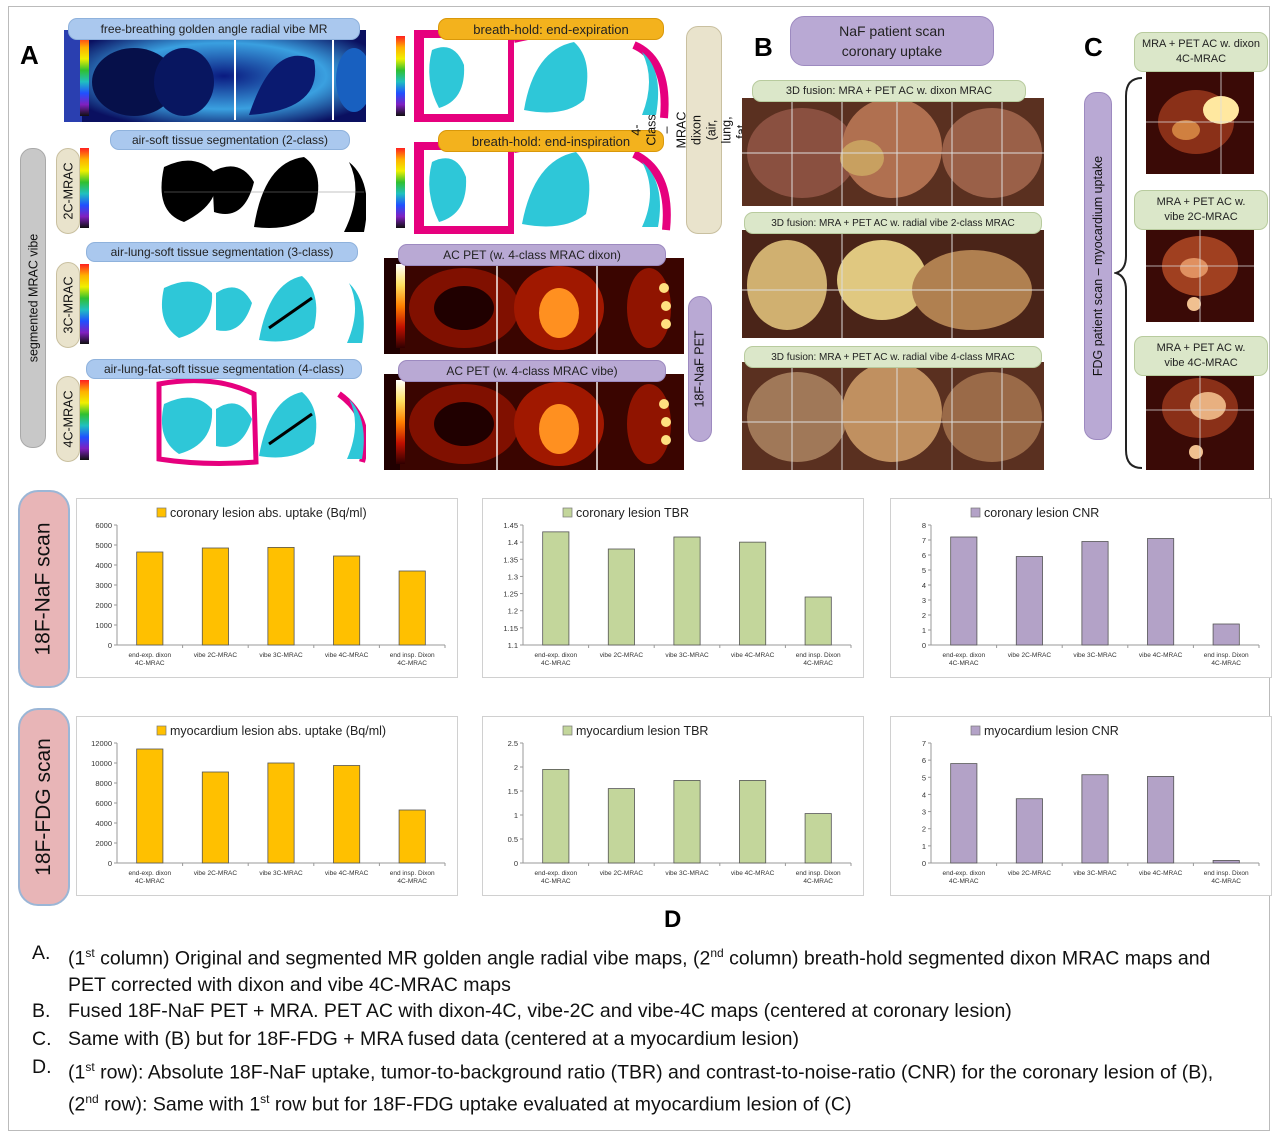 This screenshot has width=1280, height=1139. I want to click on y-tick-label: 6, so click(924, 760).